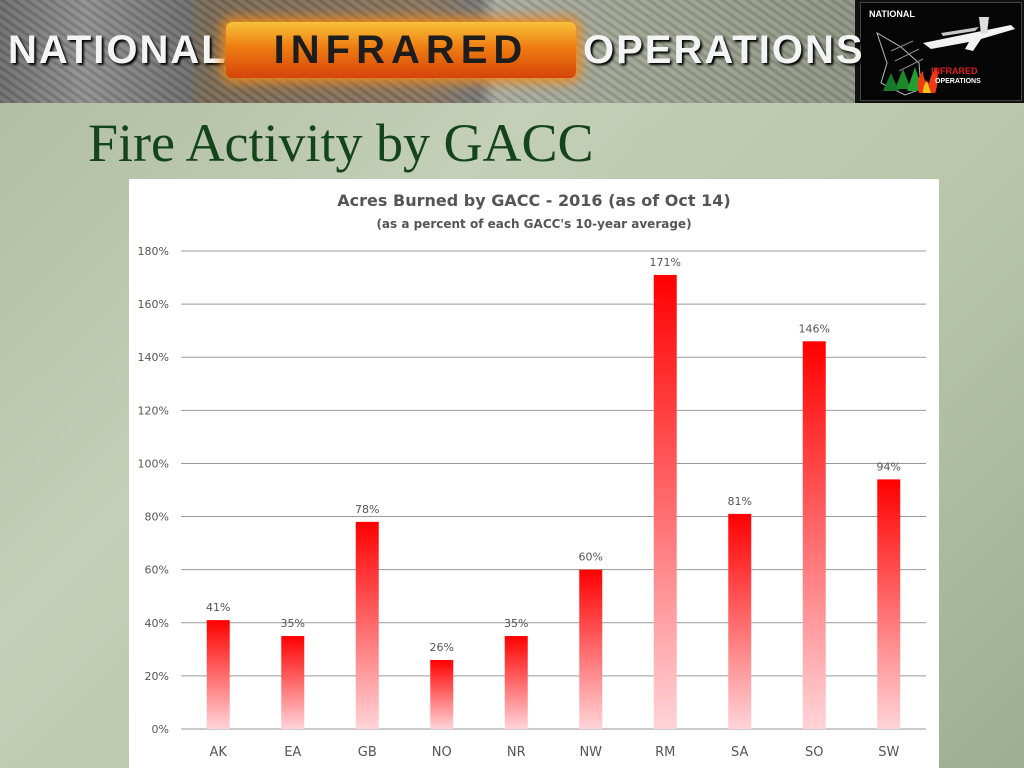 This screenshot has width=1024, height=768. Describe the element at coordinates (591, 649) in the screenshot. I see `bar-nw` at that location.